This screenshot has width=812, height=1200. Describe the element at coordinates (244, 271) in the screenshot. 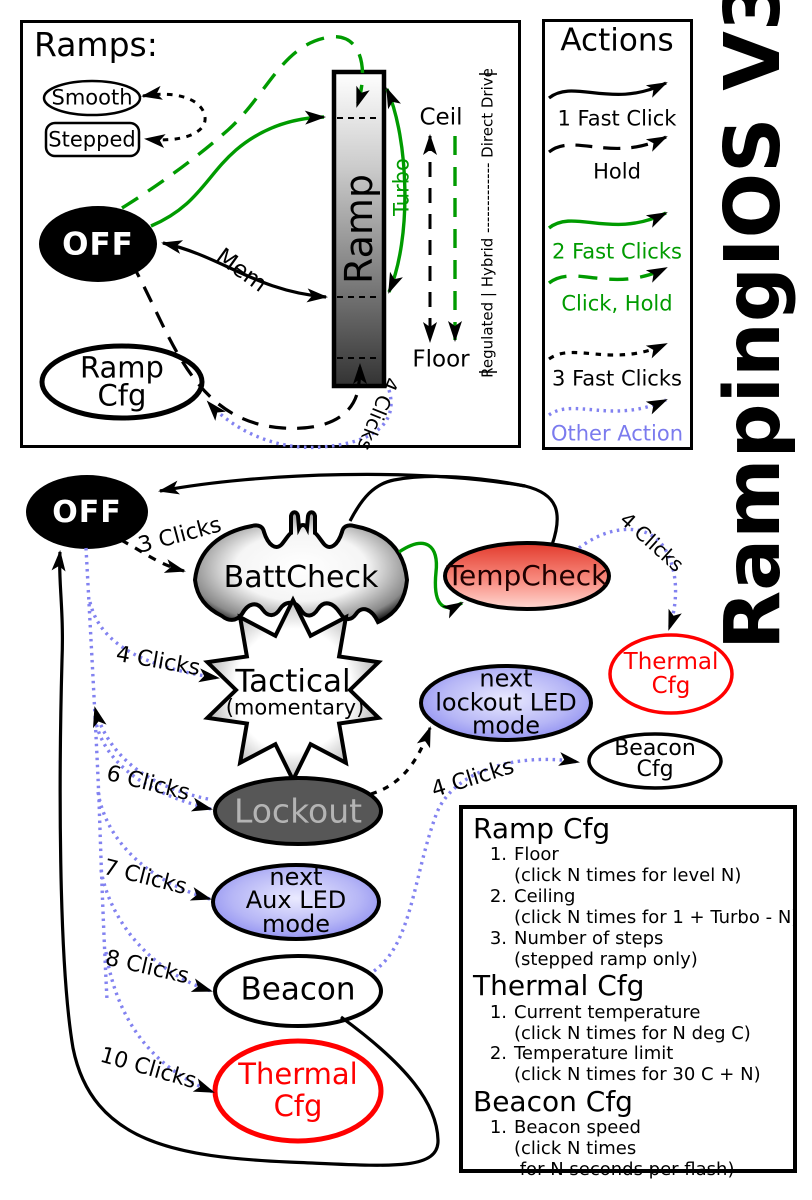

I see `edge-mem` at that location.